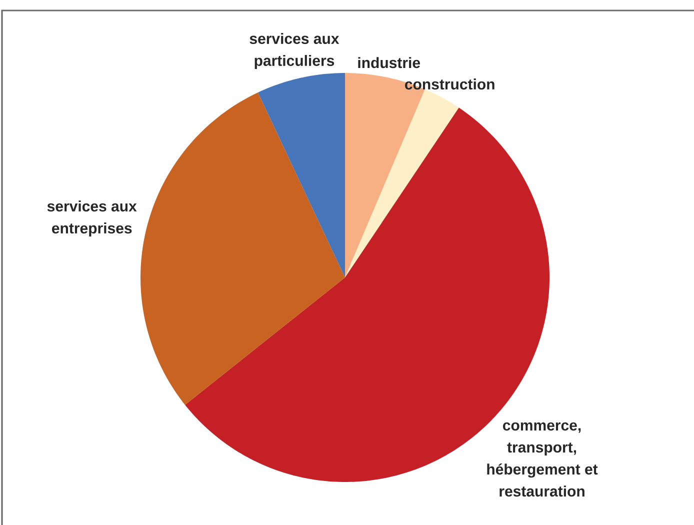 The height and width of the screenshot is (525, 694). I want to click on slice-label: commerce, transport, hébergement et restauration, so click(542, 459).